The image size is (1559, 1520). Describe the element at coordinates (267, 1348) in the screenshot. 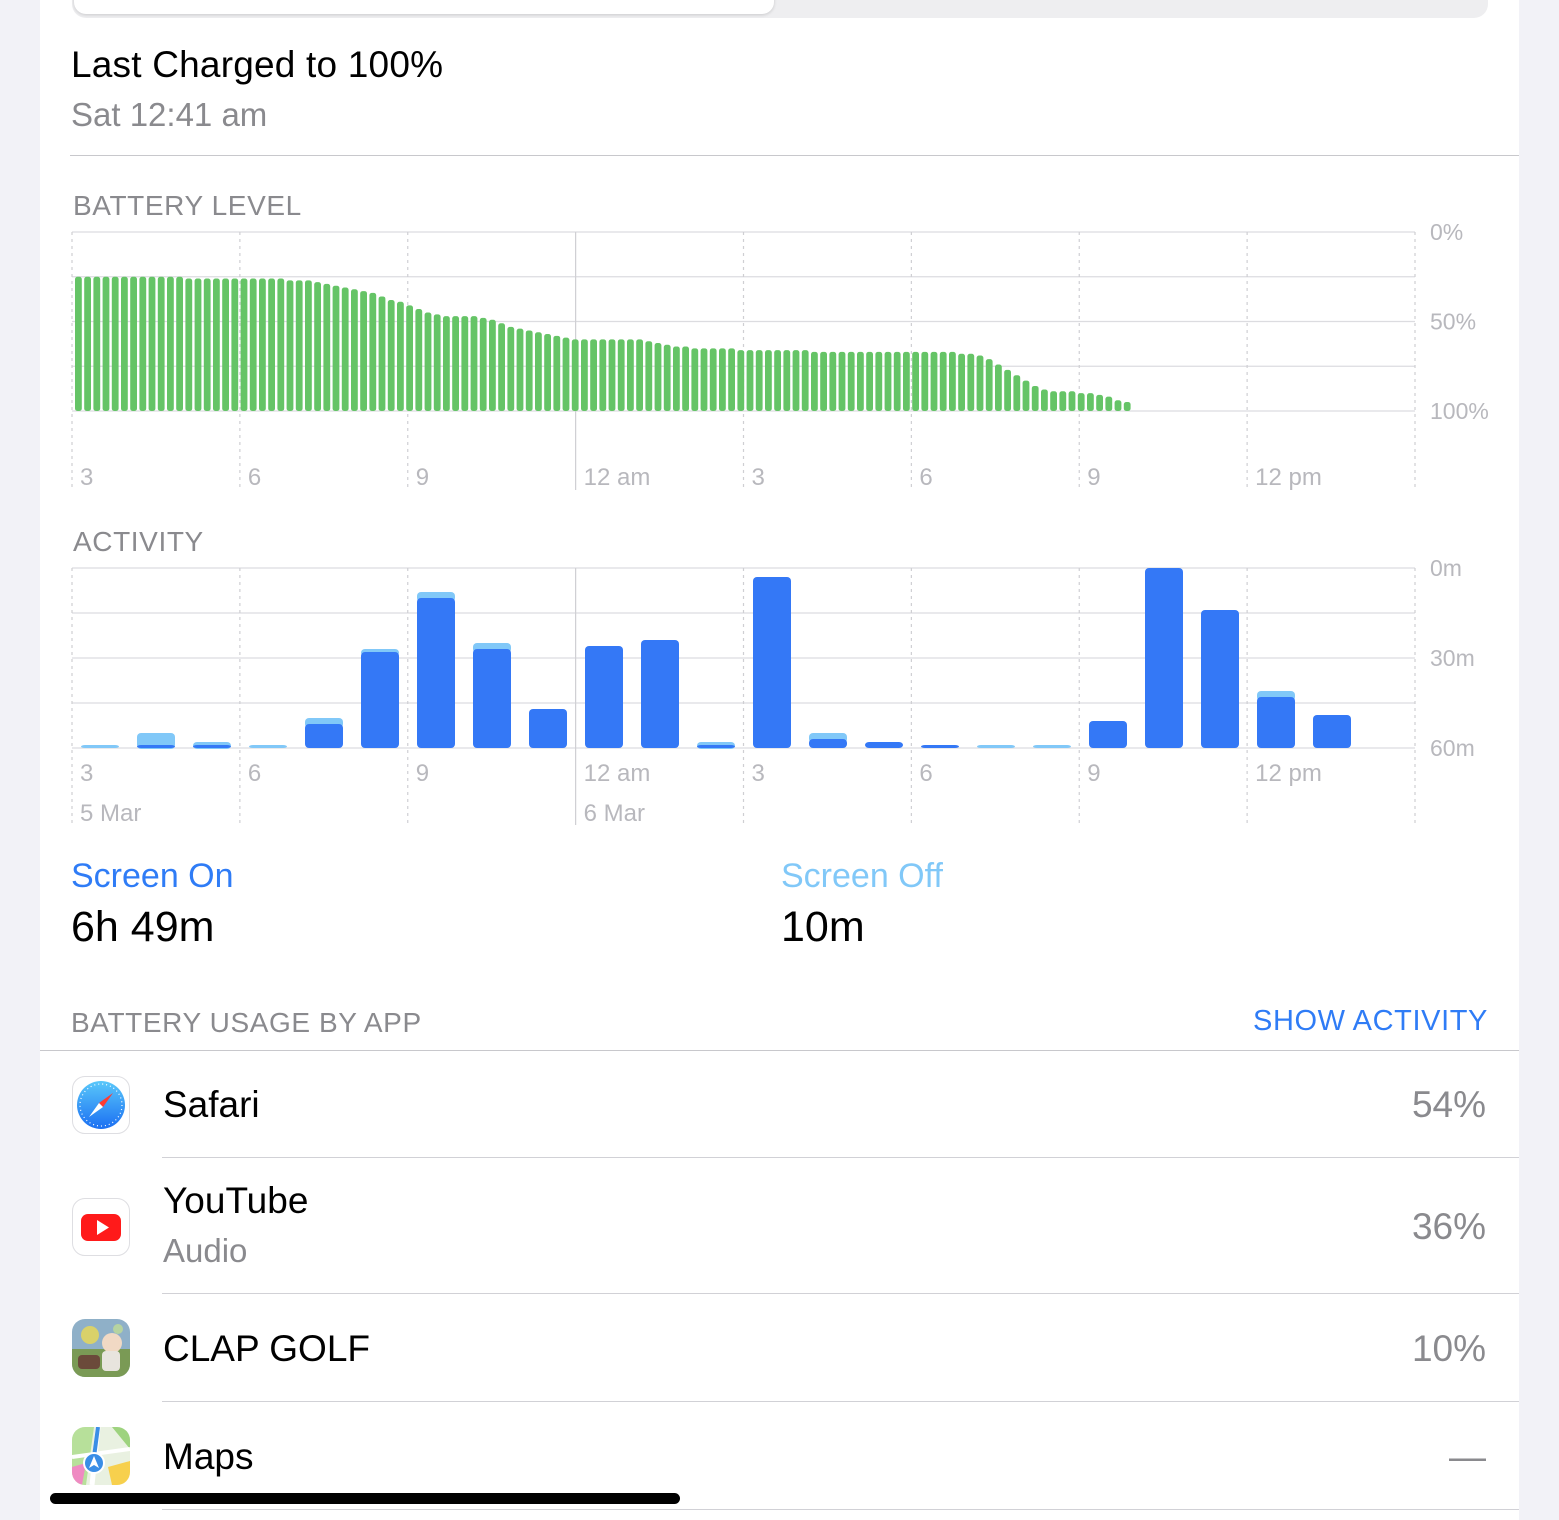

I see `app-name: CLAP GOLF` at that location.